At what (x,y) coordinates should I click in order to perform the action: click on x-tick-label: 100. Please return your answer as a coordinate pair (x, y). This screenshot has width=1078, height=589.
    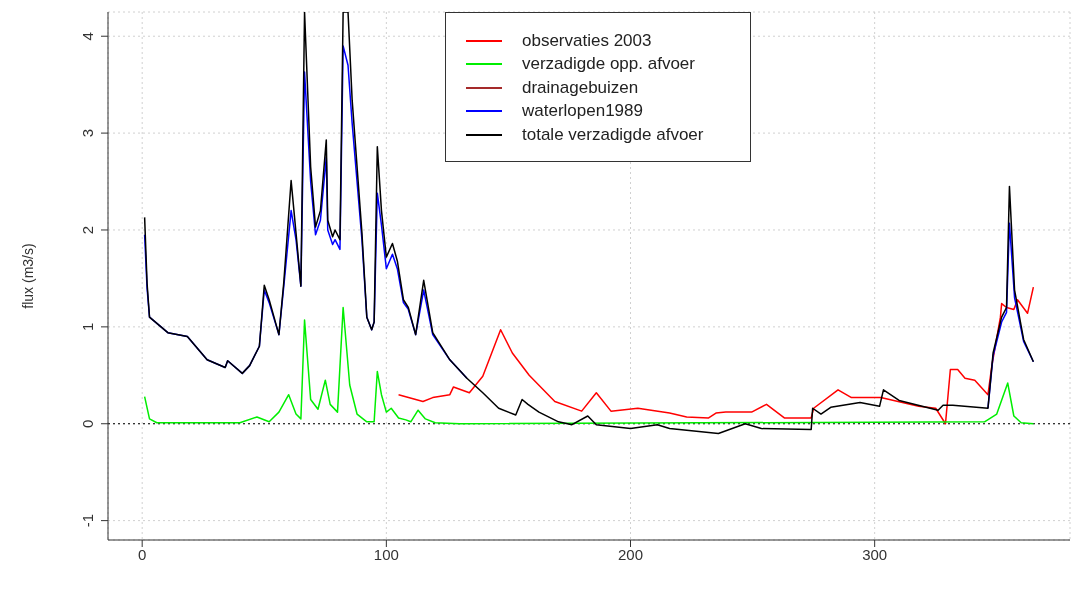
    Looking at the image, I should click on (386, 554).